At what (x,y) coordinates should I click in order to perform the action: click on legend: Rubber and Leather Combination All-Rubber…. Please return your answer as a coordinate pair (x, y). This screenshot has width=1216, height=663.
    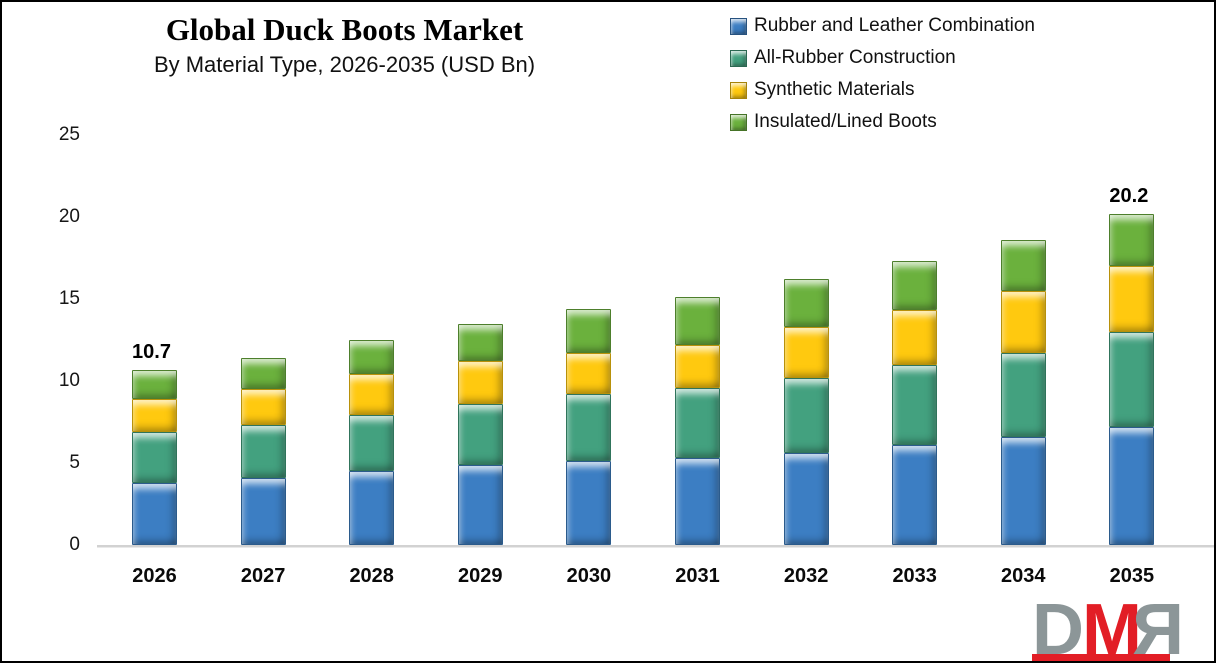
    Looking at the image, I should click on (882, 74).